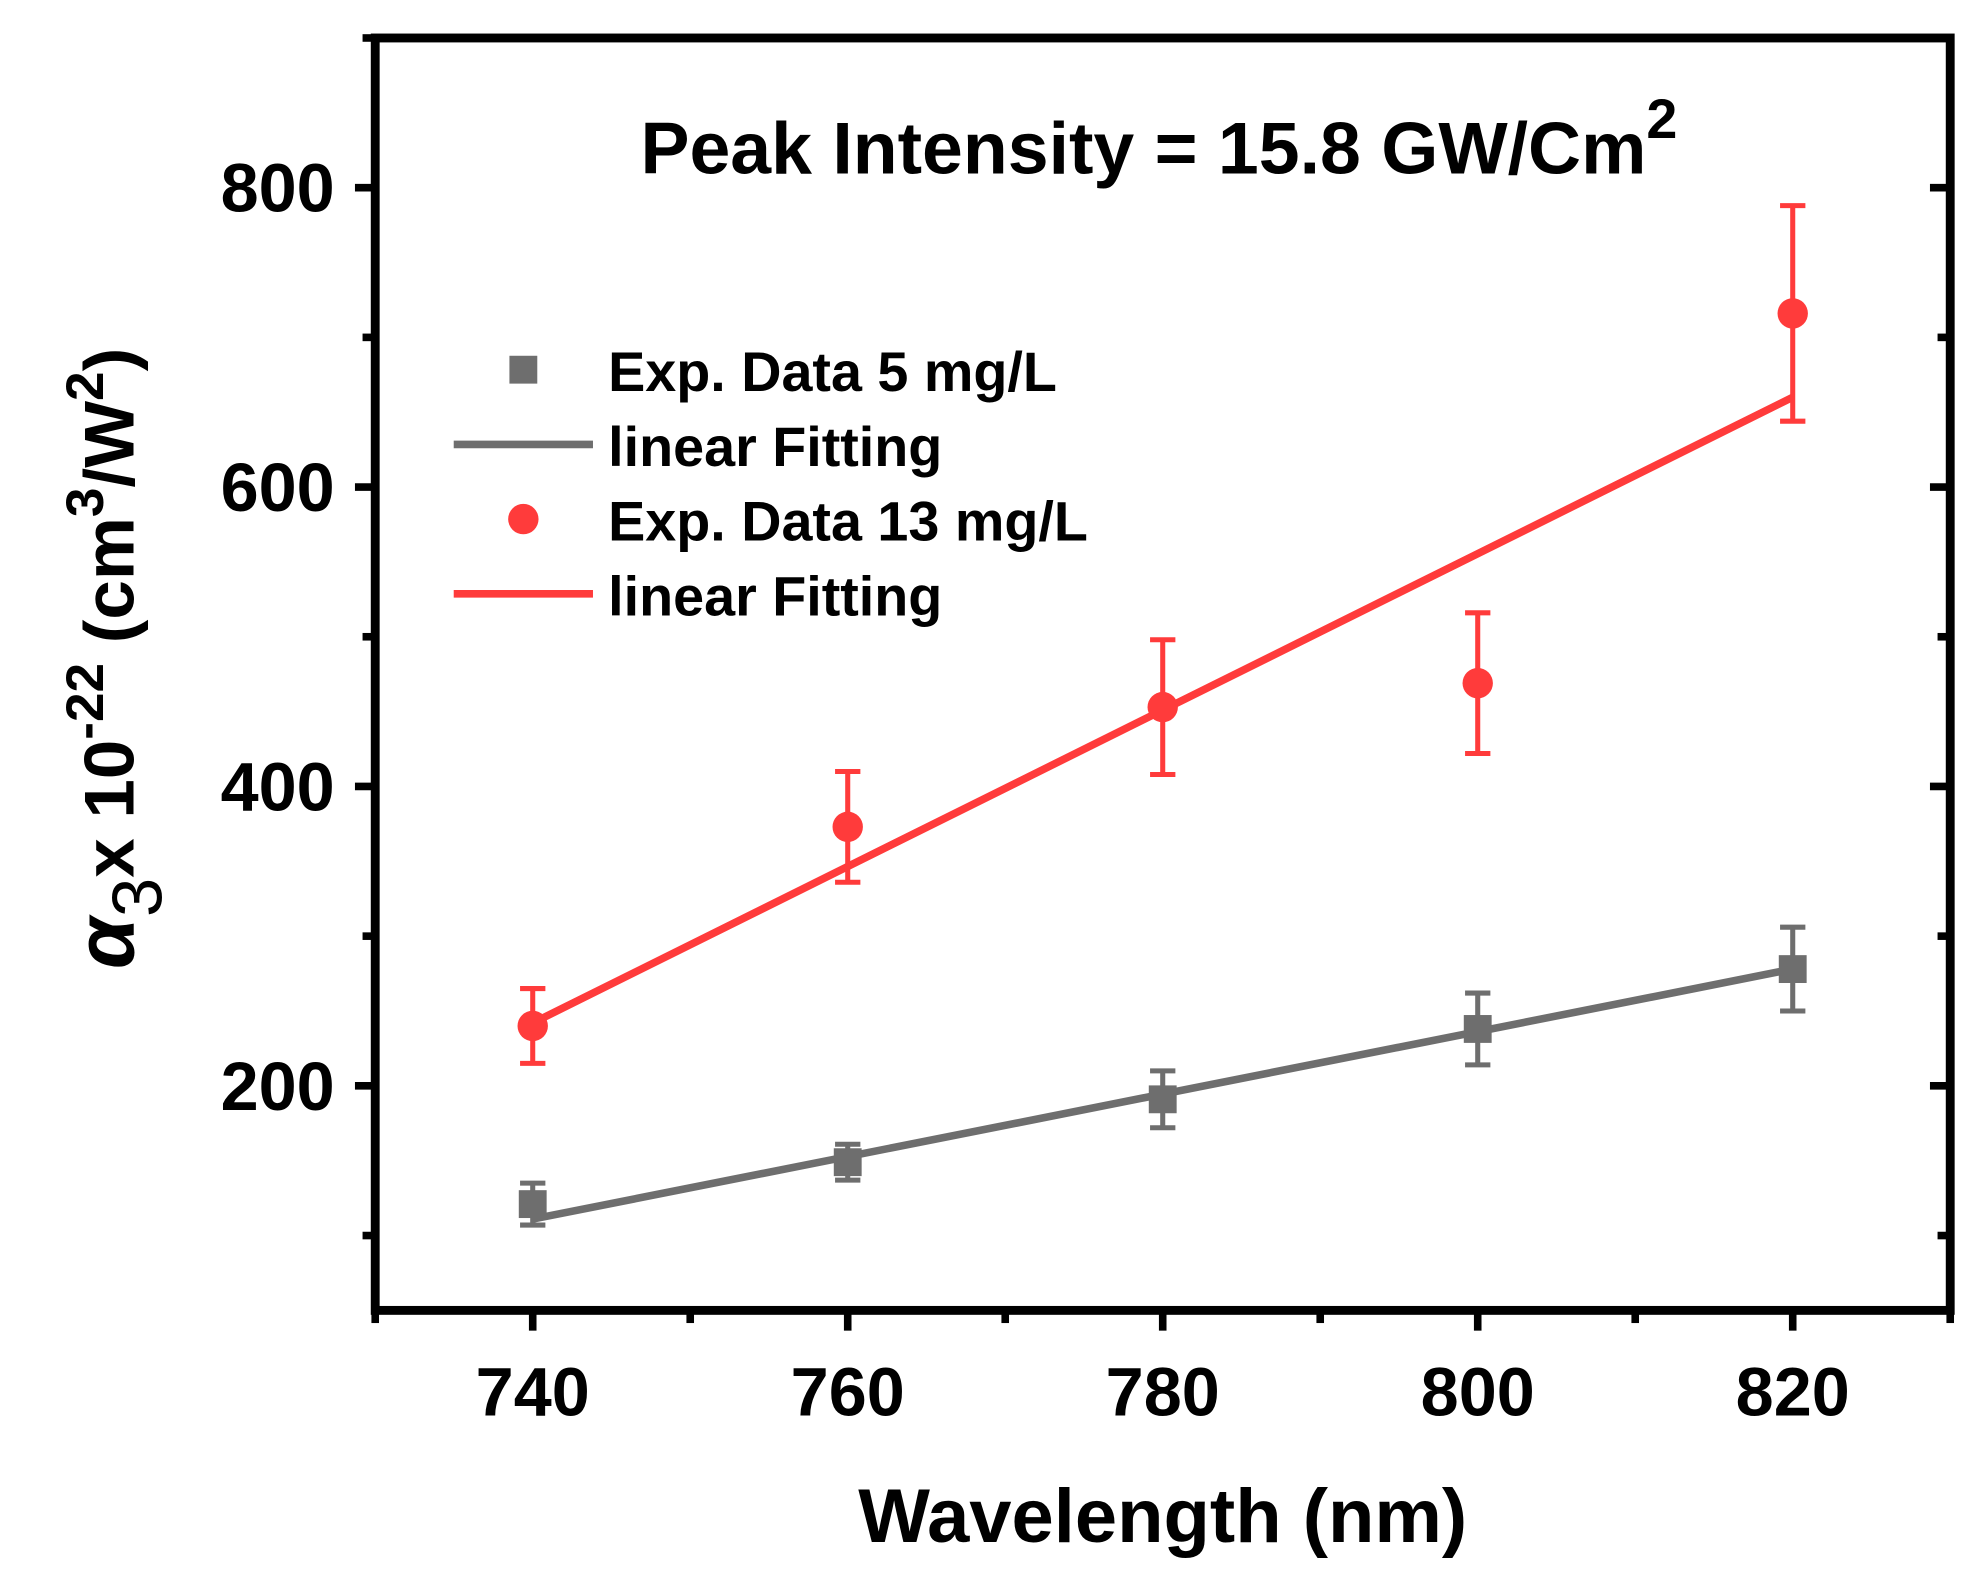  What do you see at coordinates (523, 519) in the screenshot?
I see `legend-marker-circle` at bounding box center [523, 519].